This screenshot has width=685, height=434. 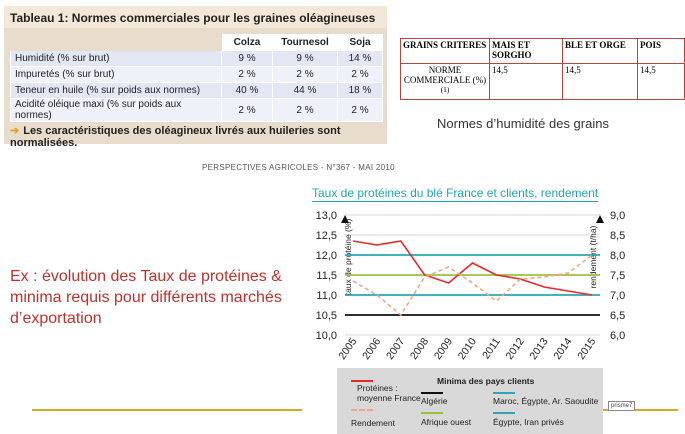 I want to click on x-tick-label: 2012, so click(x=515, y=349).